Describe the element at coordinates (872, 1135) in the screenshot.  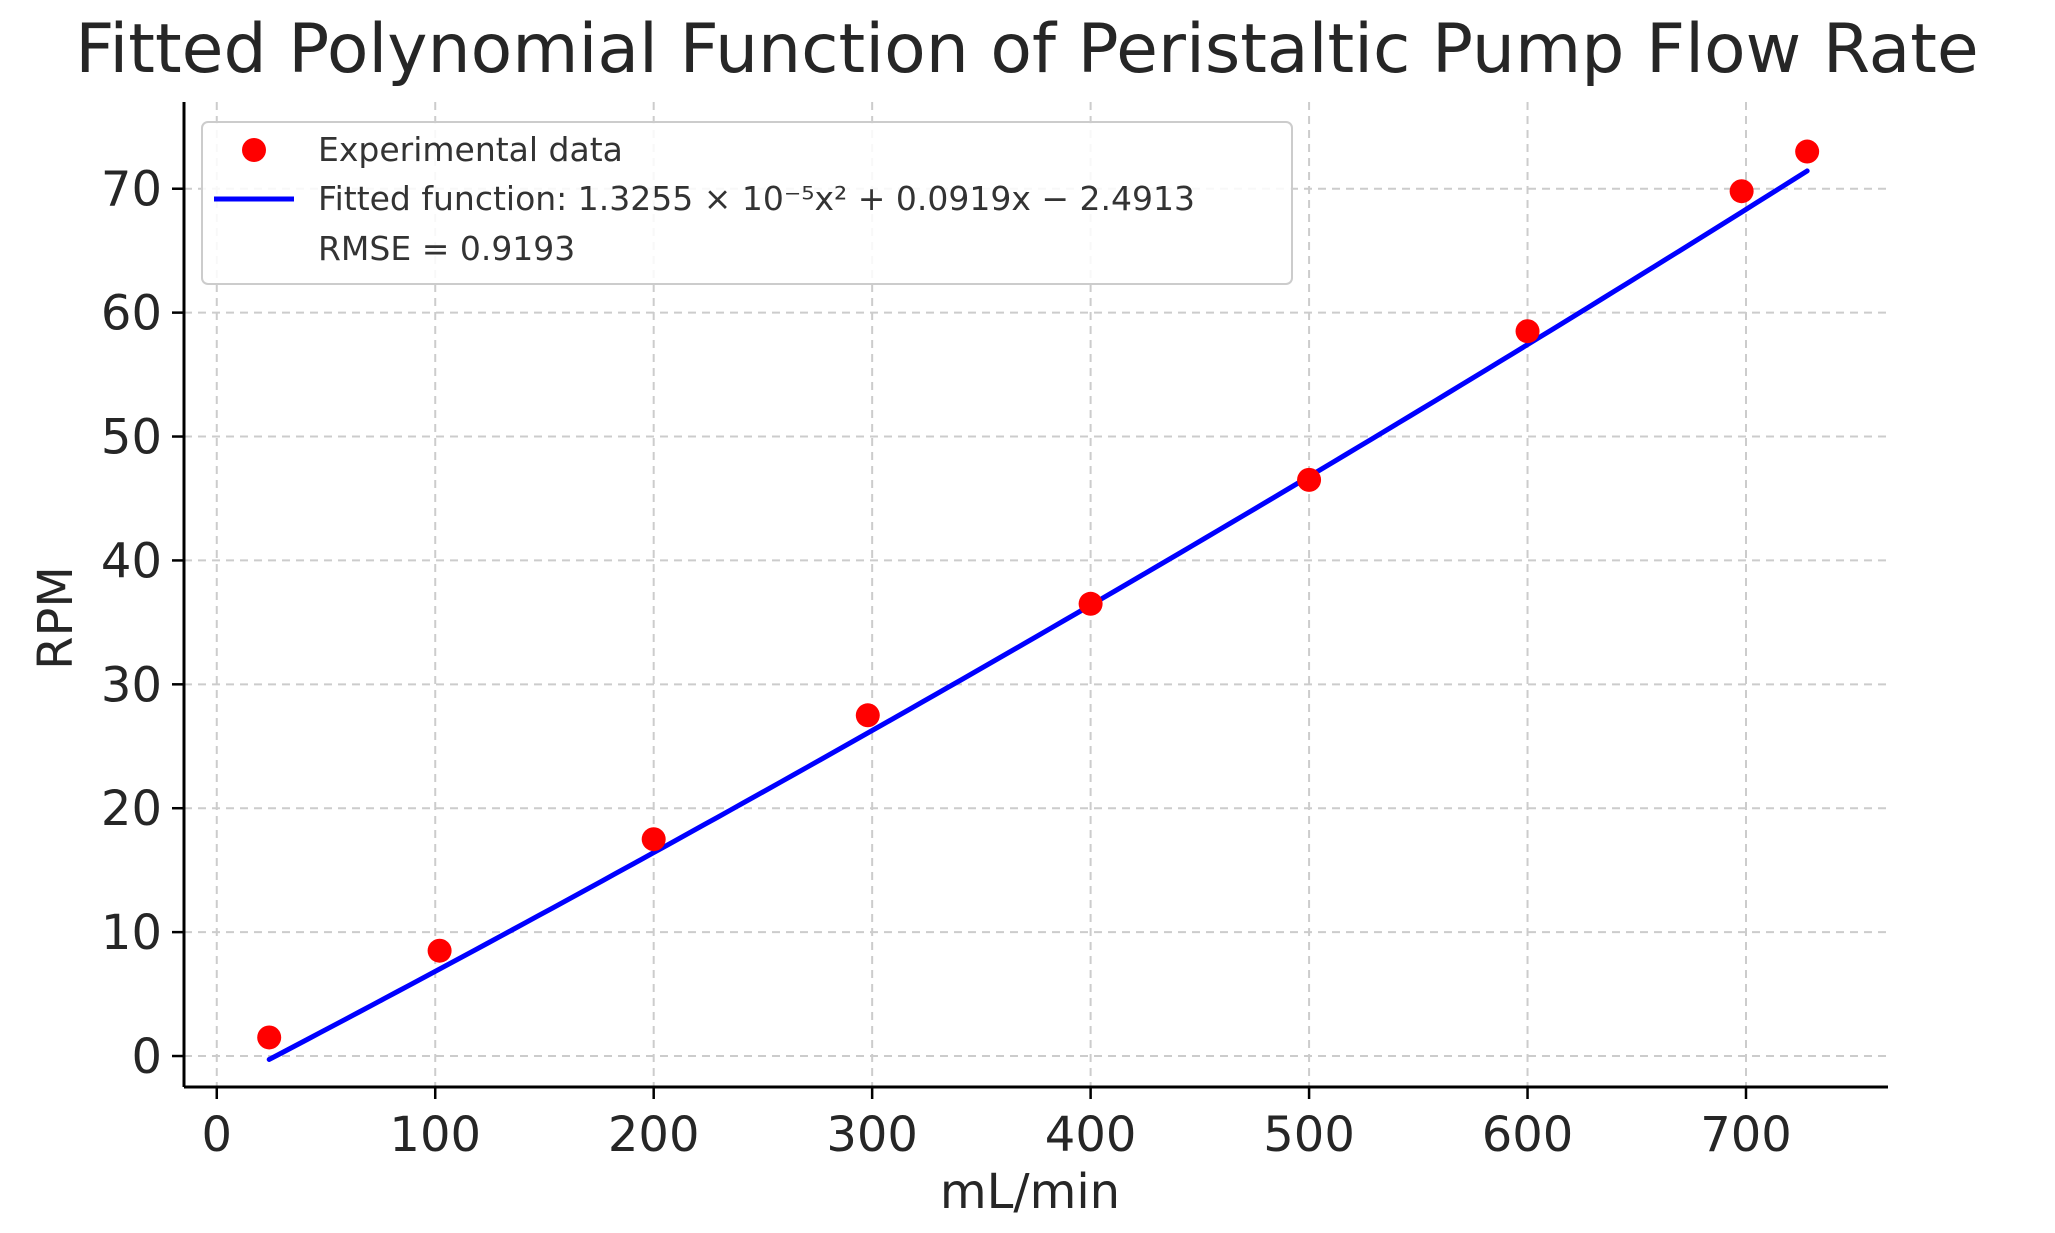
I see `x-tick-label: 300` at that location.